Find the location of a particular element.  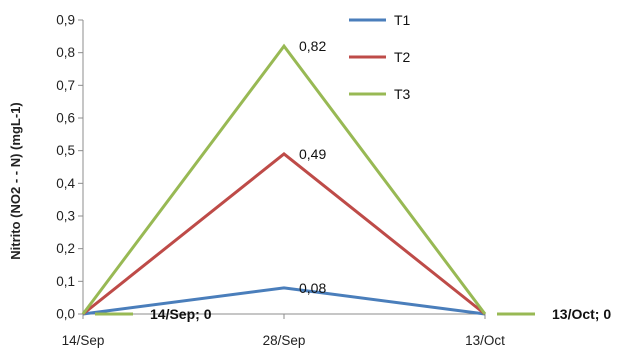

x-tick-label: 28/Sep is located at coordinates (284, 340).